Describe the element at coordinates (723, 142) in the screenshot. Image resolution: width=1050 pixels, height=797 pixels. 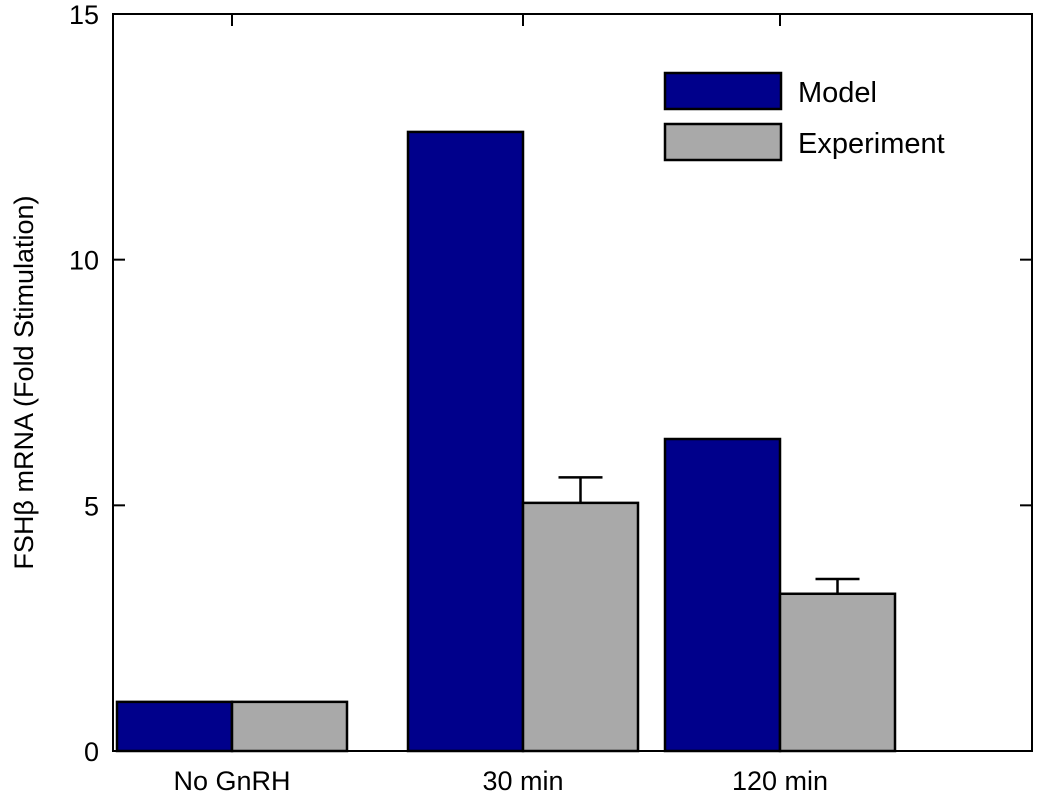
I see `legend-swatch-experiment` at that location.